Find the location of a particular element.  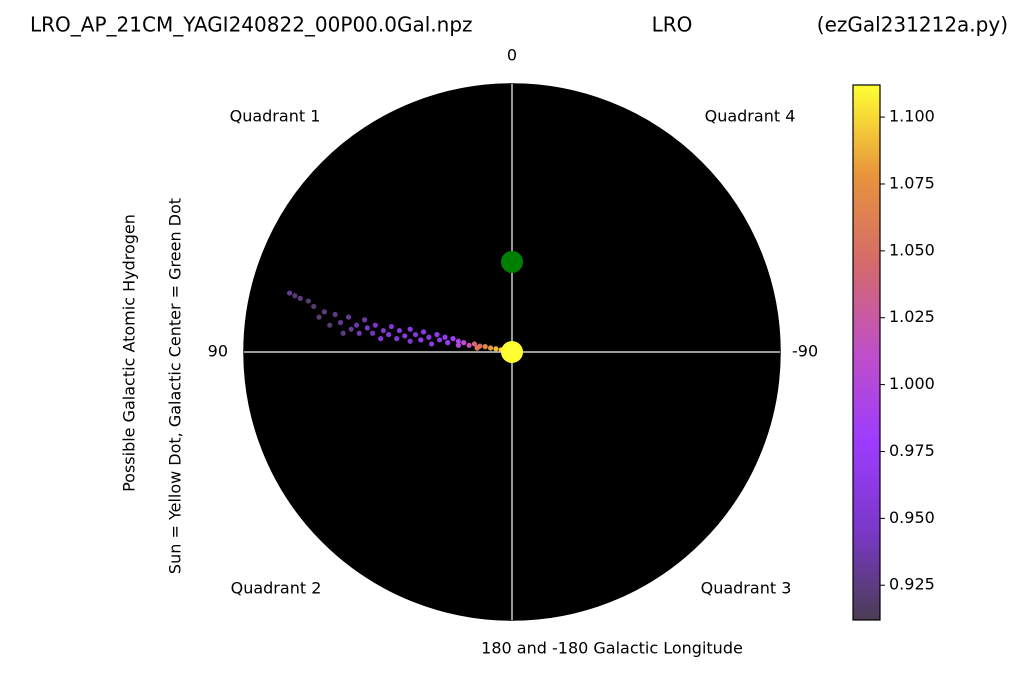

title-center: LRO is located at coordinates (672, 25).